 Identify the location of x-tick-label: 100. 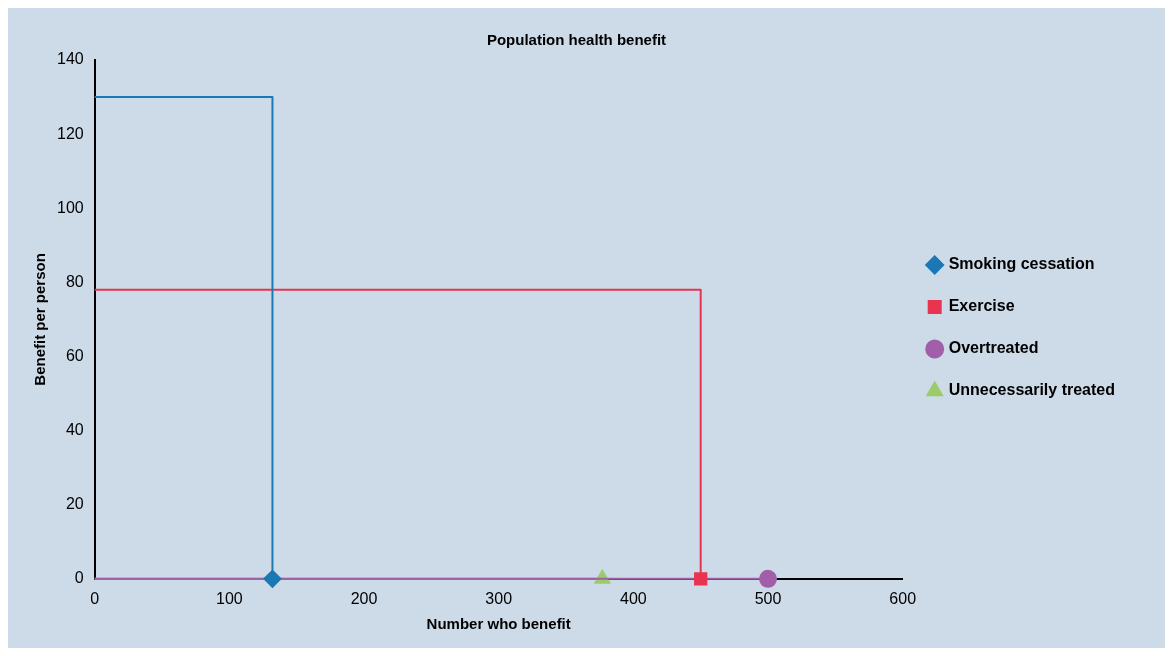
(229, 598).